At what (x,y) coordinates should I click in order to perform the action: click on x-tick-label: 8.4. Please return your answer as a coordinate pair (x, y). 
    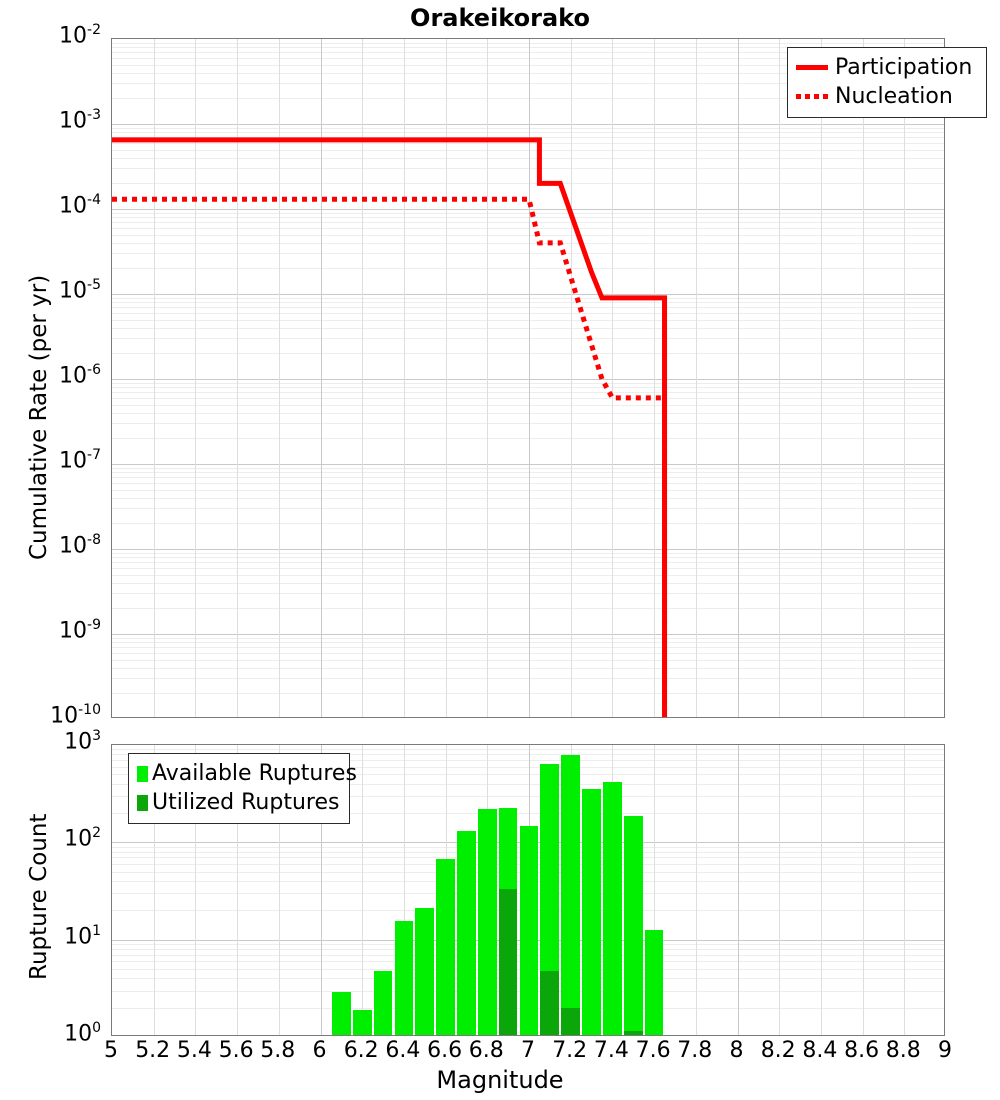
    Looking at the image, I should click on (820, 1050).